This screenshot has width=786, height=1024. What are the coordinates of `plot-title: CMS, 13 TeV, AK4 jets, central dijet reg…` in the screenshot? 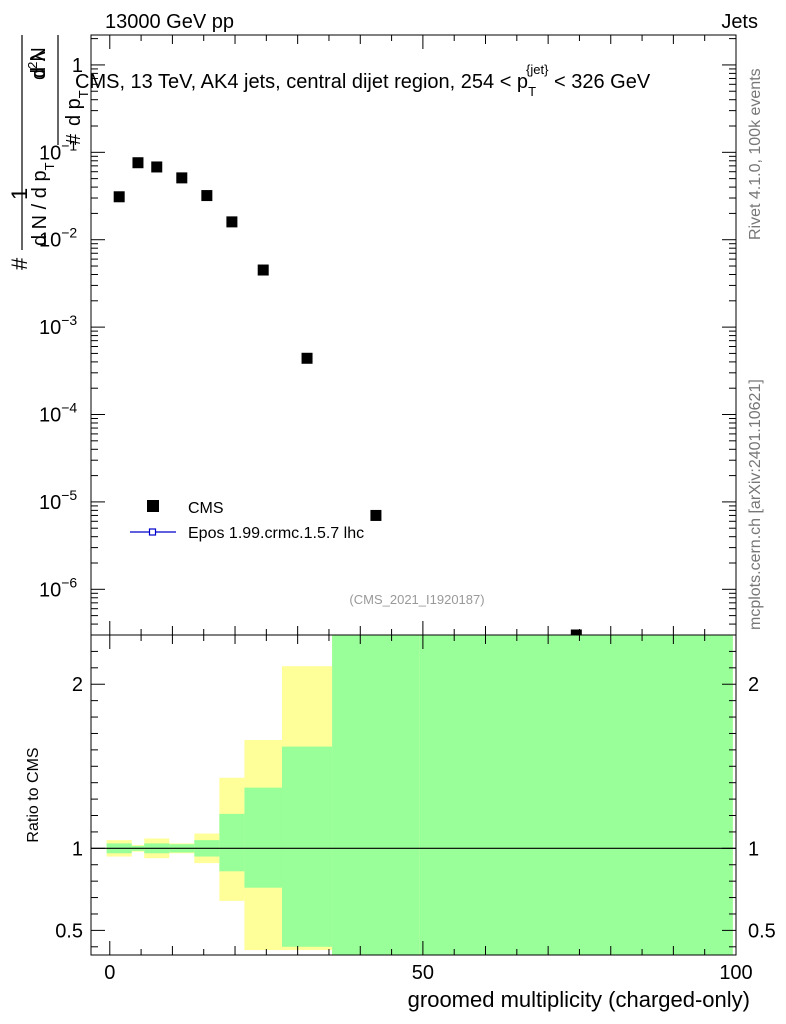 It's located at (363, 80).